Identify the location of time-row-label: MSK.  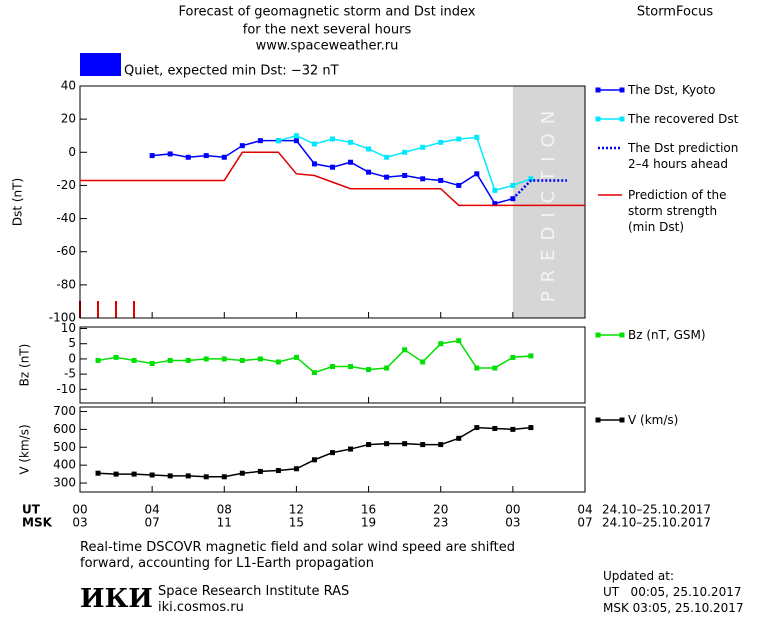
(37, 523).